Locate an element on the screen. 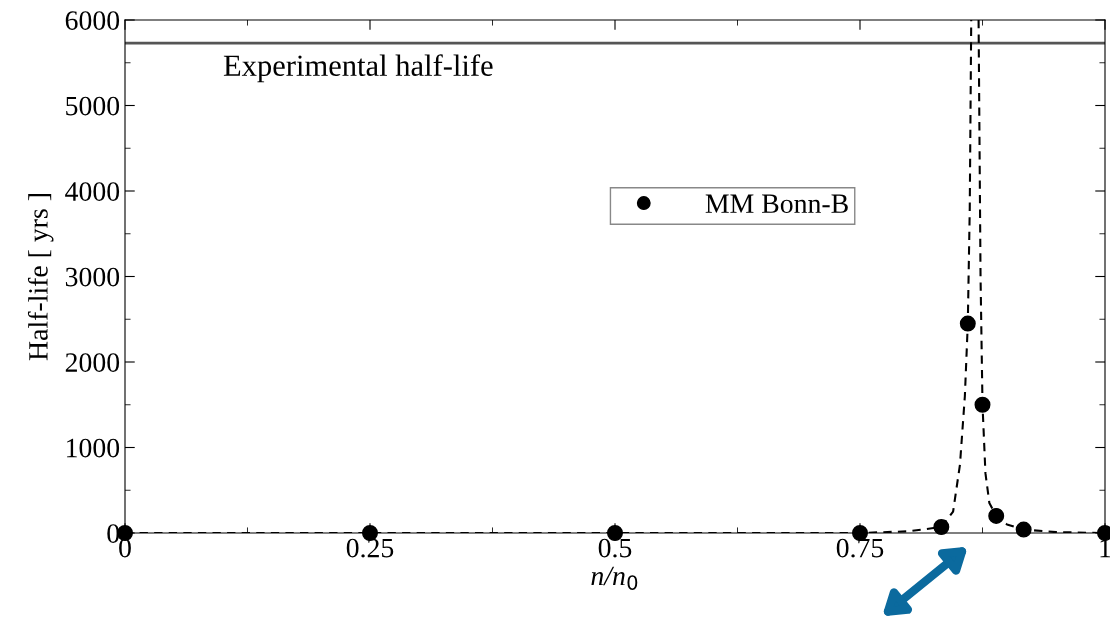 This screenshot has height=624, width=1110. y-tick-label: 3000 is located at coordinates (92, 277).